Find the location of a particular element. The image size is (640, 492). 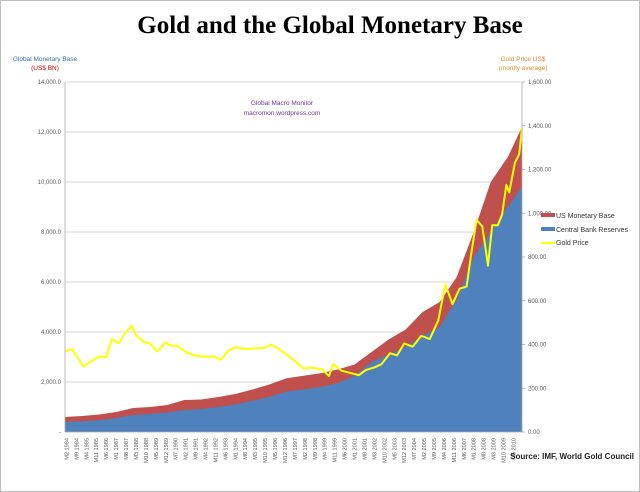

x-tick-label: M4 1985 is located at coordinates (87, 449).